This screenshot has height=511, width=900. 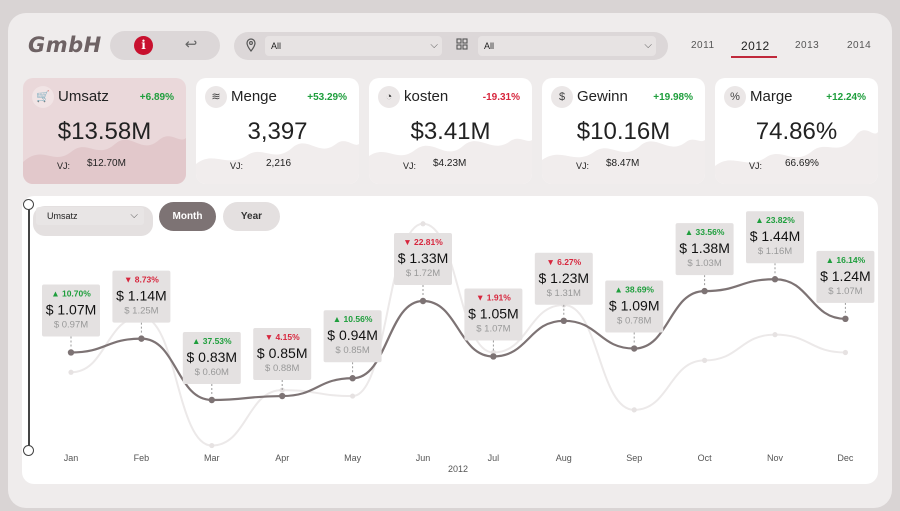 I want to click on label-delta: ▼ 6.27%, so click(x=563, y=262).